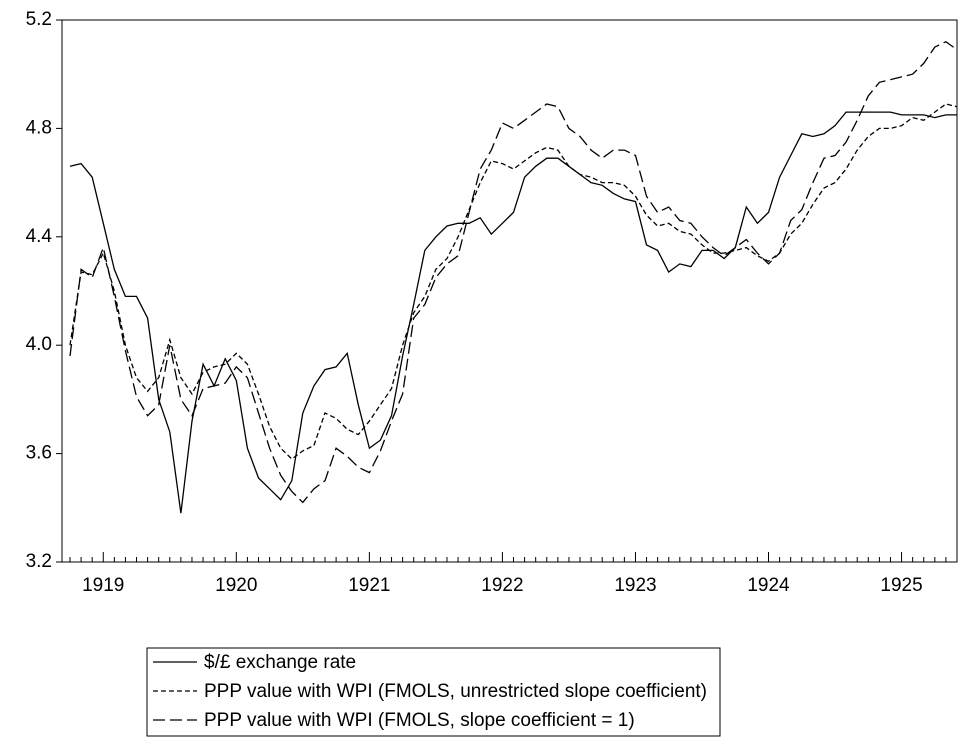 This screenshot has width=961, height=747. Describe the element at coordinates (280, 662) in the screenshot. I see `legend-label: $/£ exchange rate` at that location.